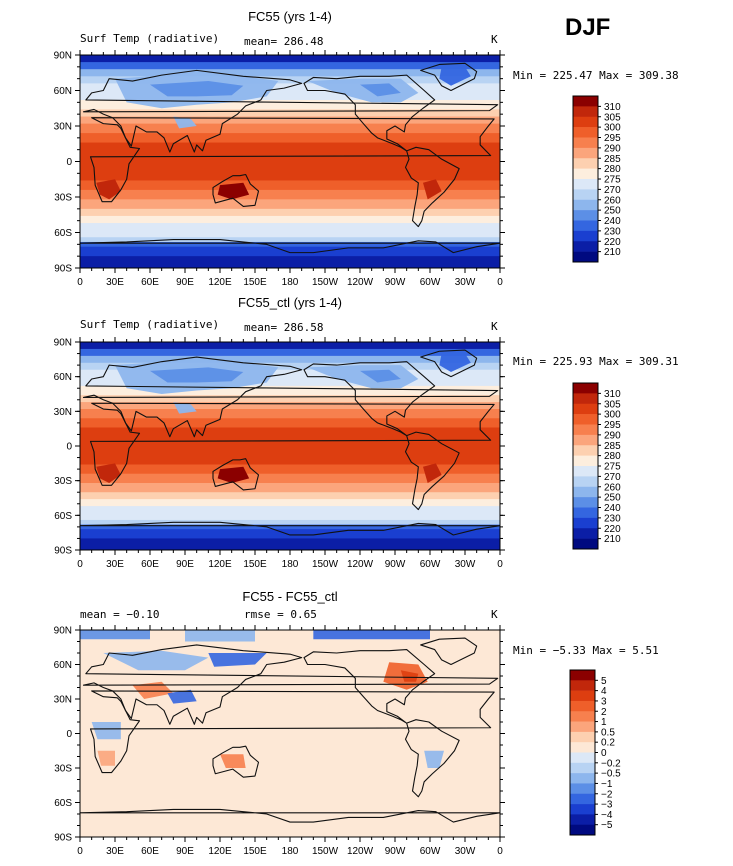 The width and height of the screenshot is (733, 866). Describe the element at coordinates (612, 529) in the screenshot. I see `colorbar-label: 220` at that location.